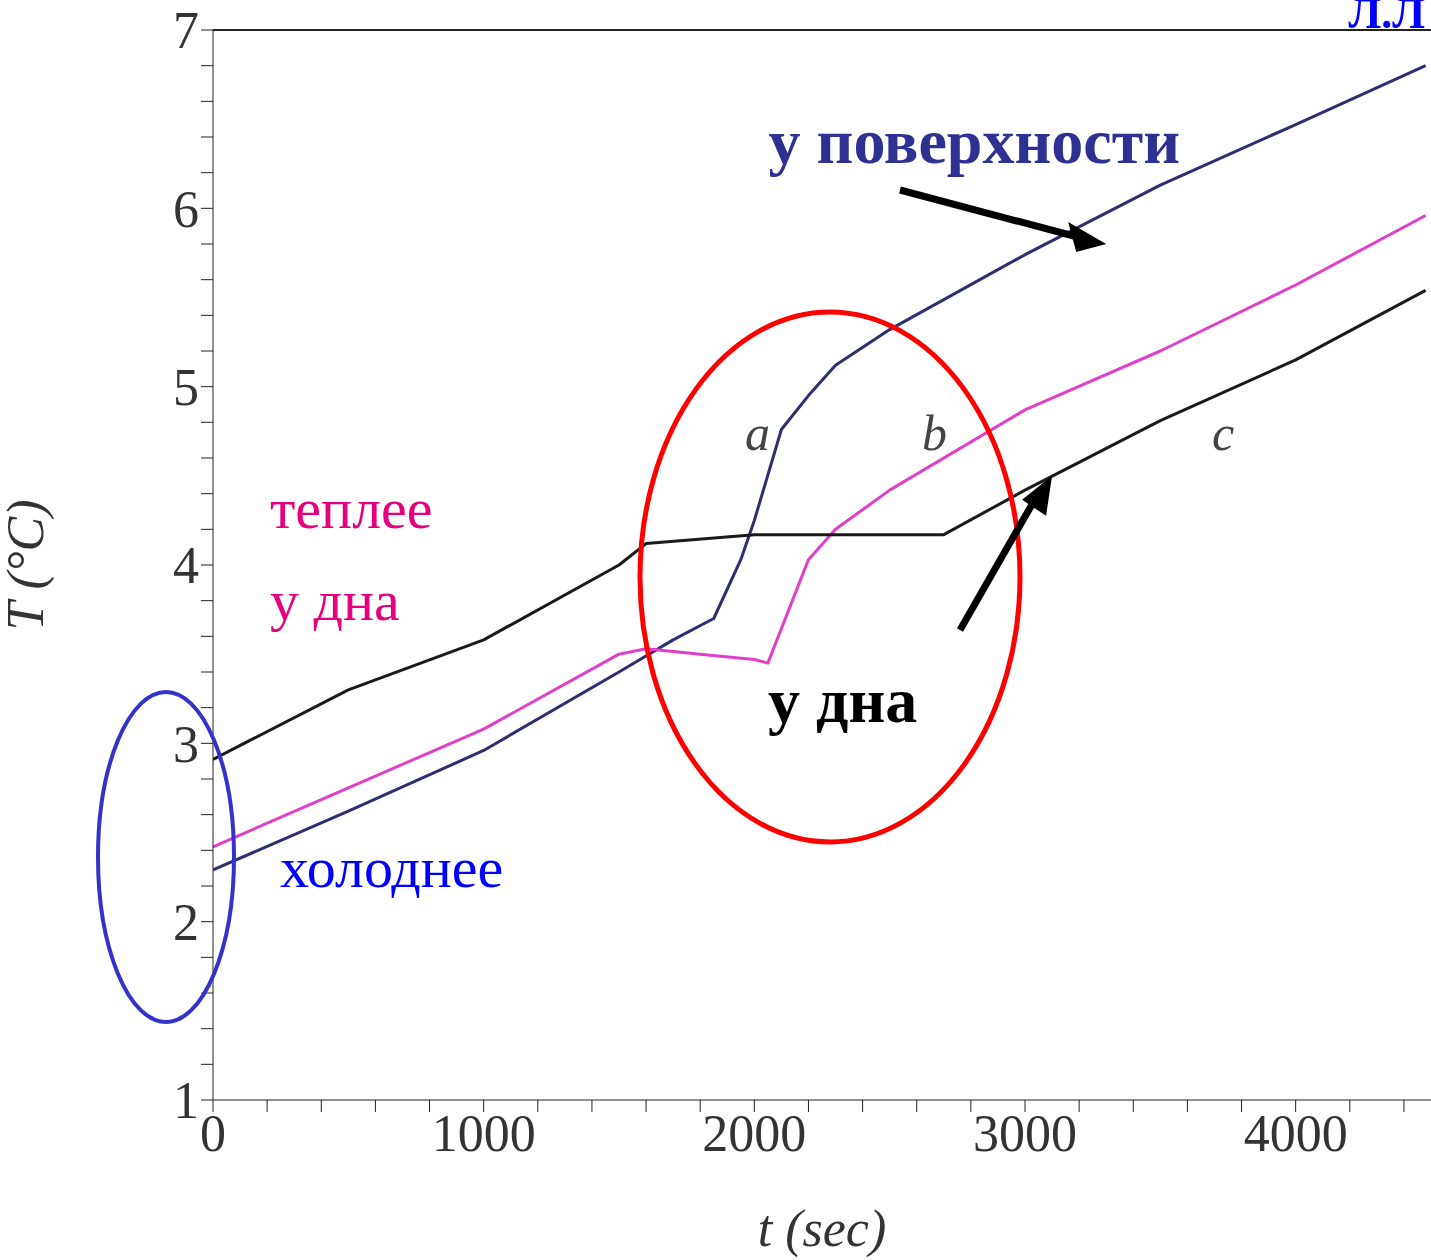  Describe the element at coordinates (974, 141) in the screenshot. I see `annotation: у поверхности` at that location.